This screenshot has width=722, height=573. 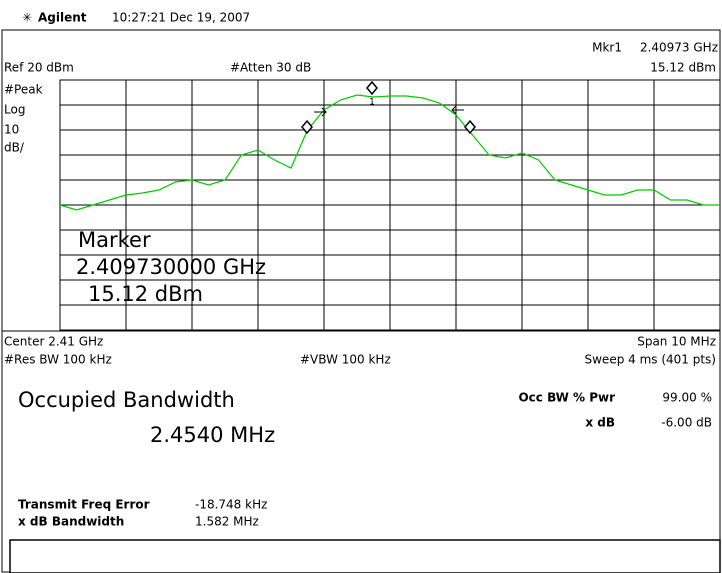 What do you see at coordinates (71, 522) in the screenshot?
I see `extra-label: x dB Bandwidth` at bounding box center [71, 522].